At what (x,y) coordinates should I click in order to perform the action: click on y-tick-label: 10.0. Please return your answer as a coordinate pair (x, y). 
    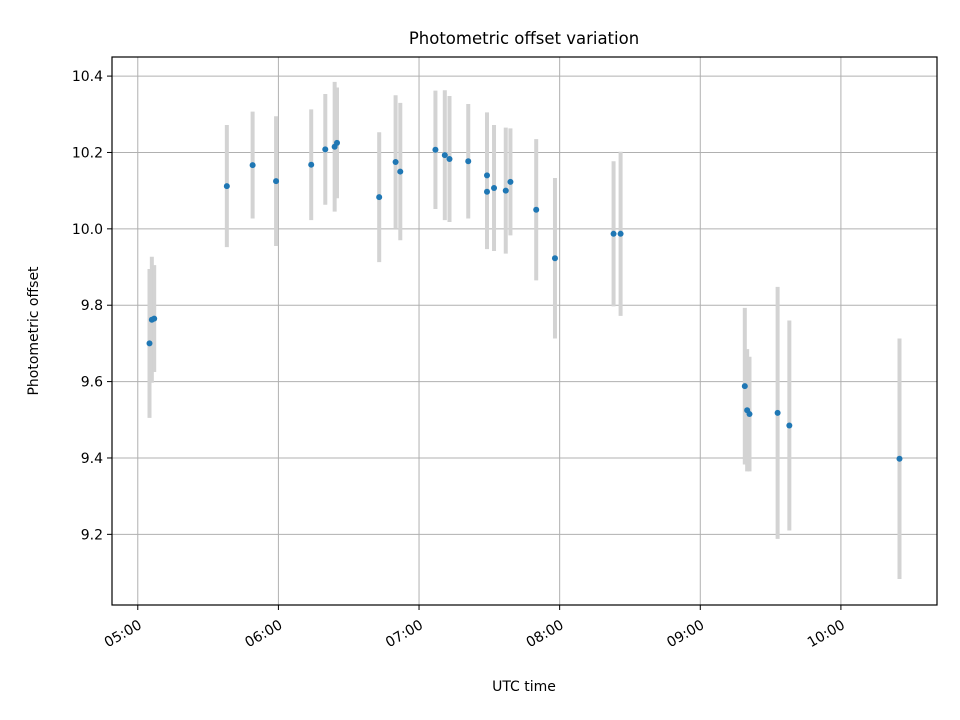
    Looking at the image, I should click on (87, 230).